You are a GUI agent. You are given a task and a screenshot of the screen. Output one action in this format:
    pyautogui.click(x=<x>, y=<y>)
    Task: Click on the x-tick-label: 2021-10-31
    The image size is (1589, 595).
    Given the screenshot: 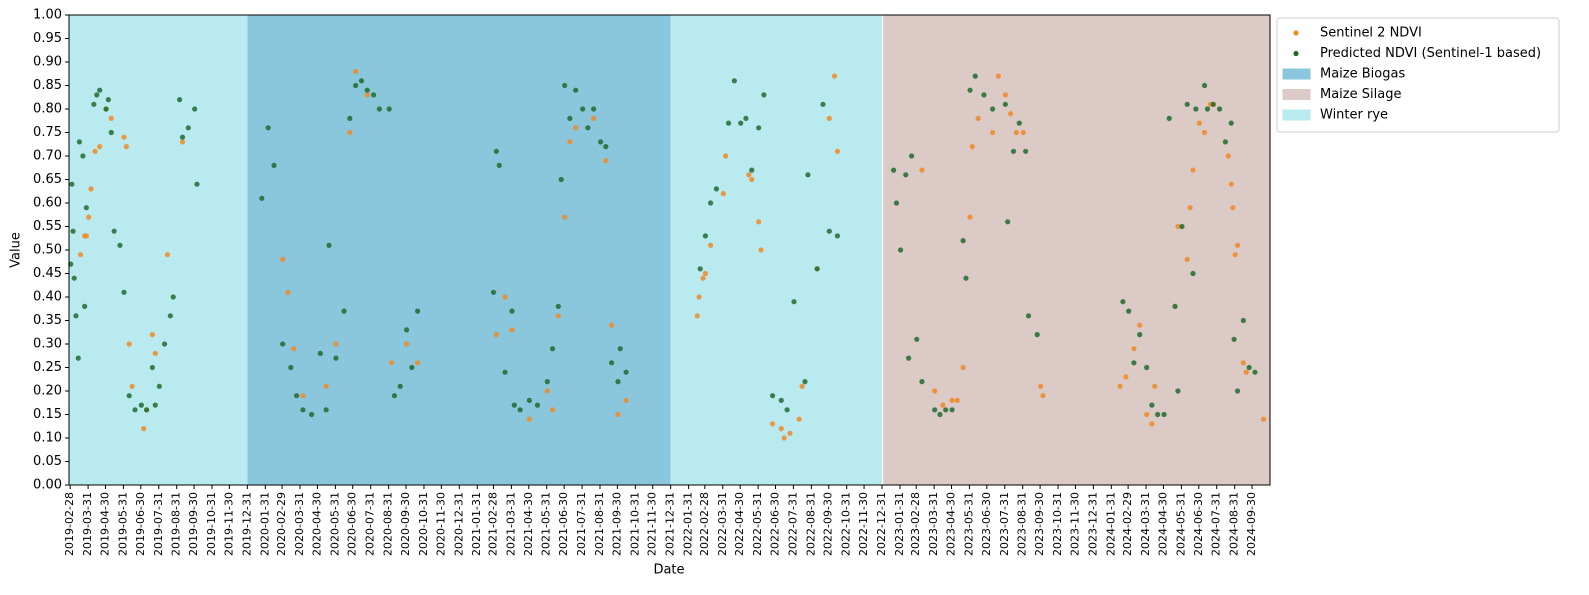 What is the action you would take?
    pyautogui.click(x=634, y=524)
    